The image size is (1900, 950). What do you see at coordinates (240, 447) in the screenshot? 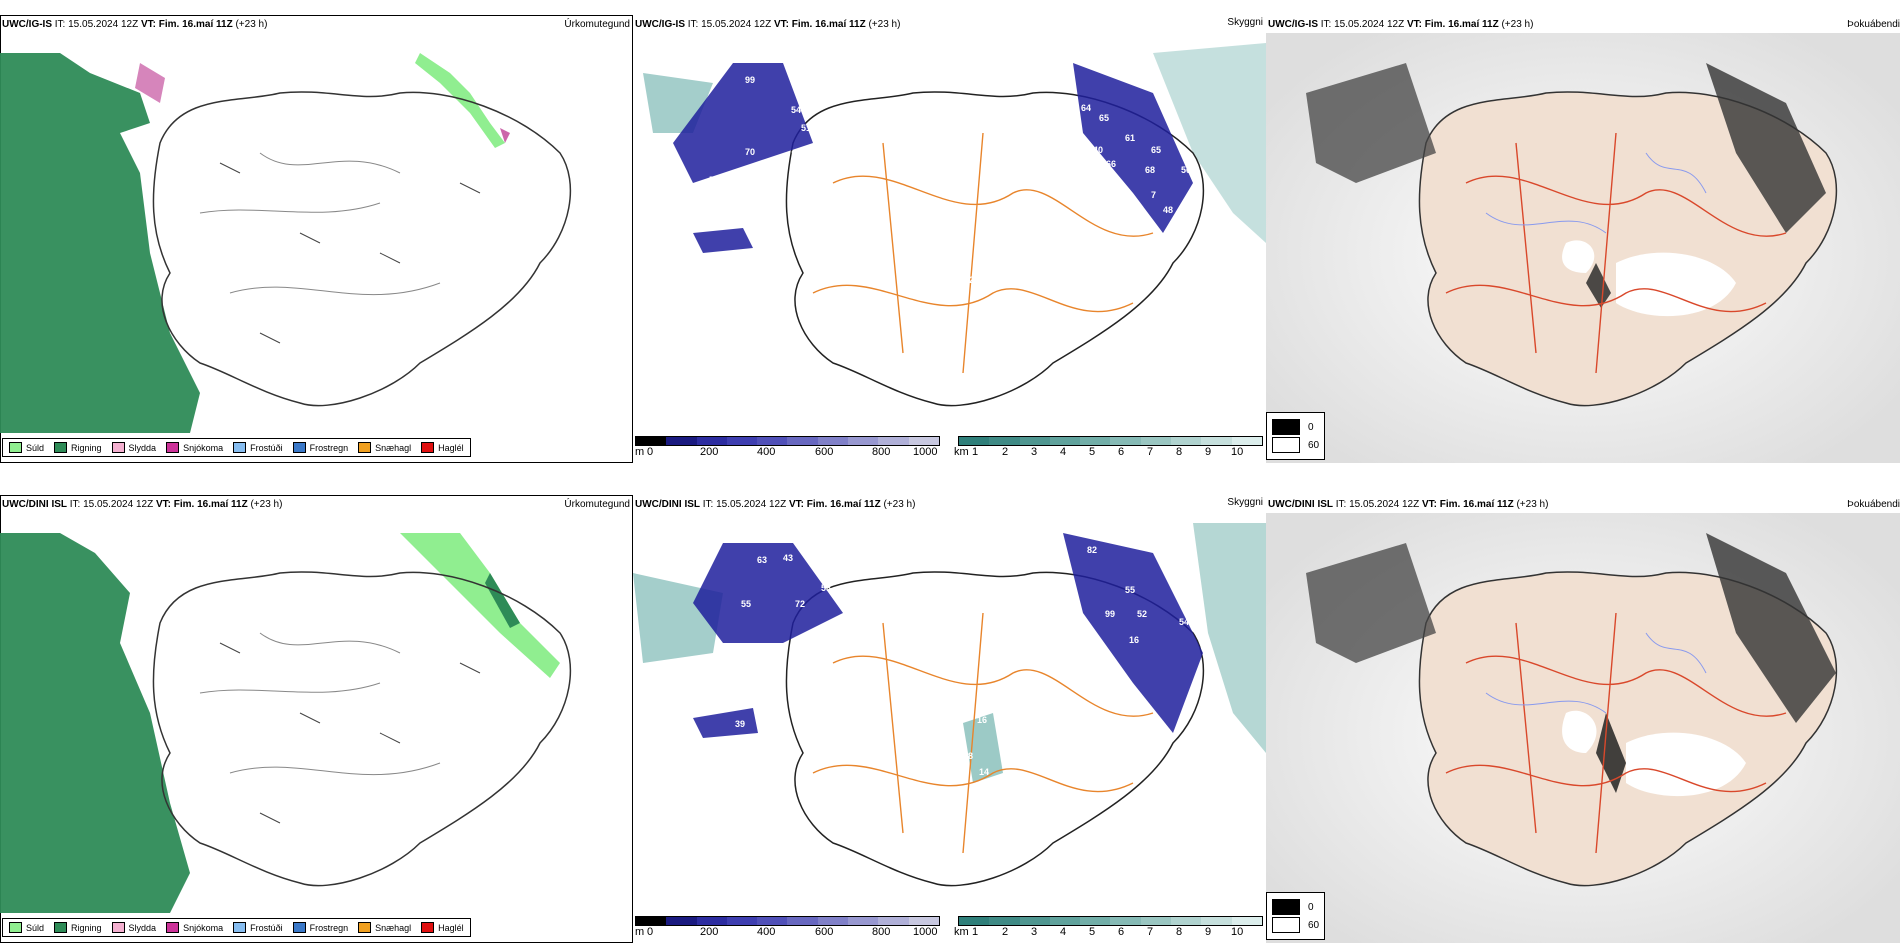
I see `legend-swatch-freezing-drizzle` at bounding box center [240, 447].